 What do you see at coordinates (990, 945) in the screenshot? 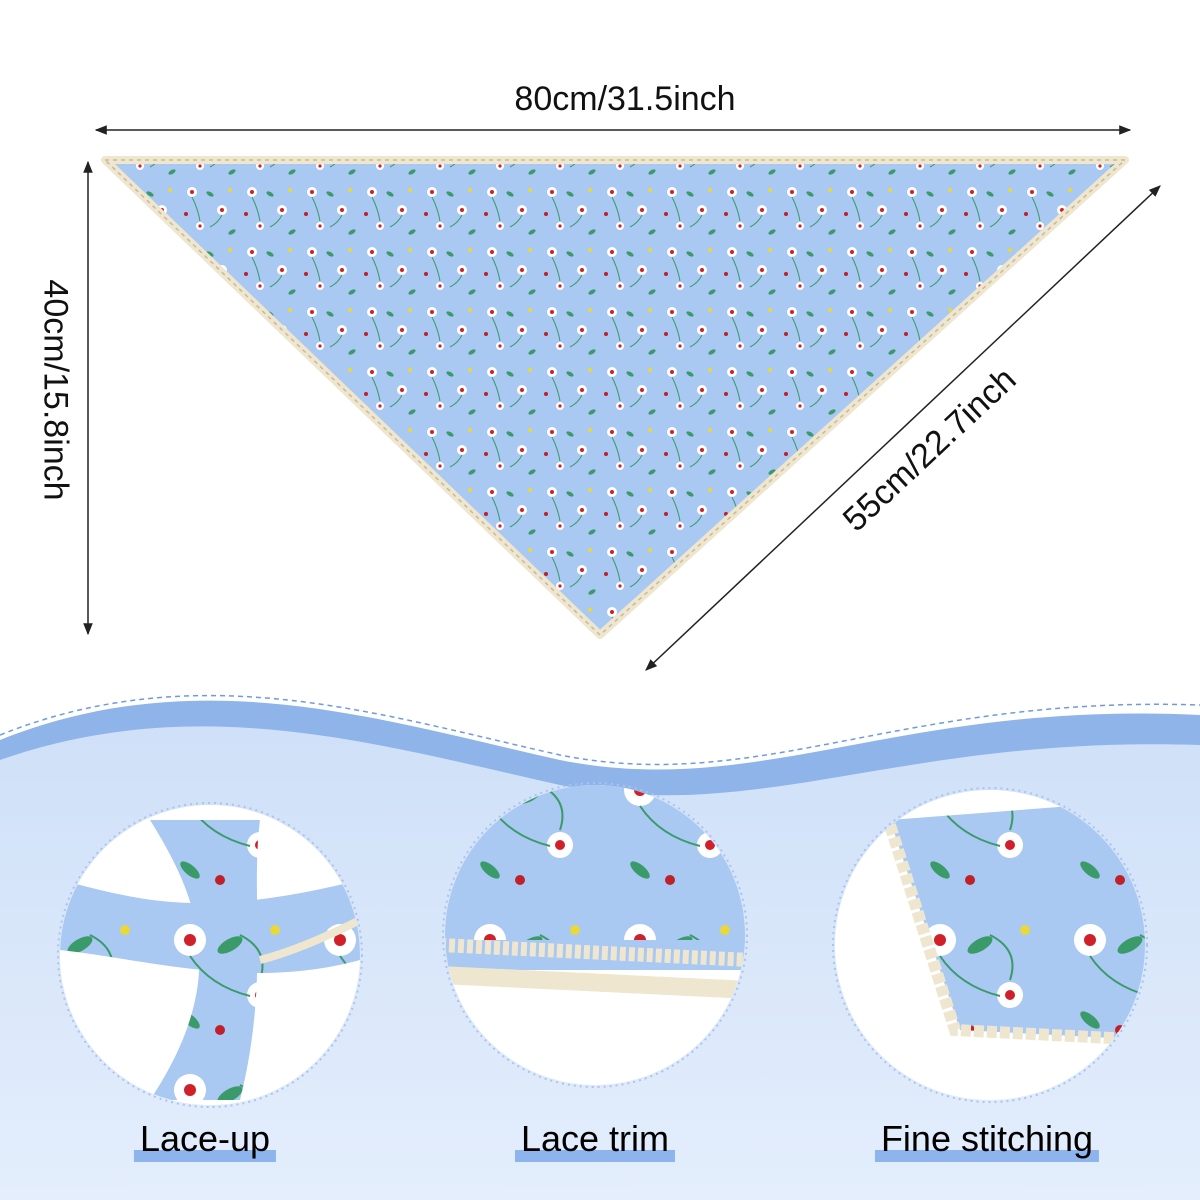
I see `detail-fine-stitching` at bounding box center [990, 945].